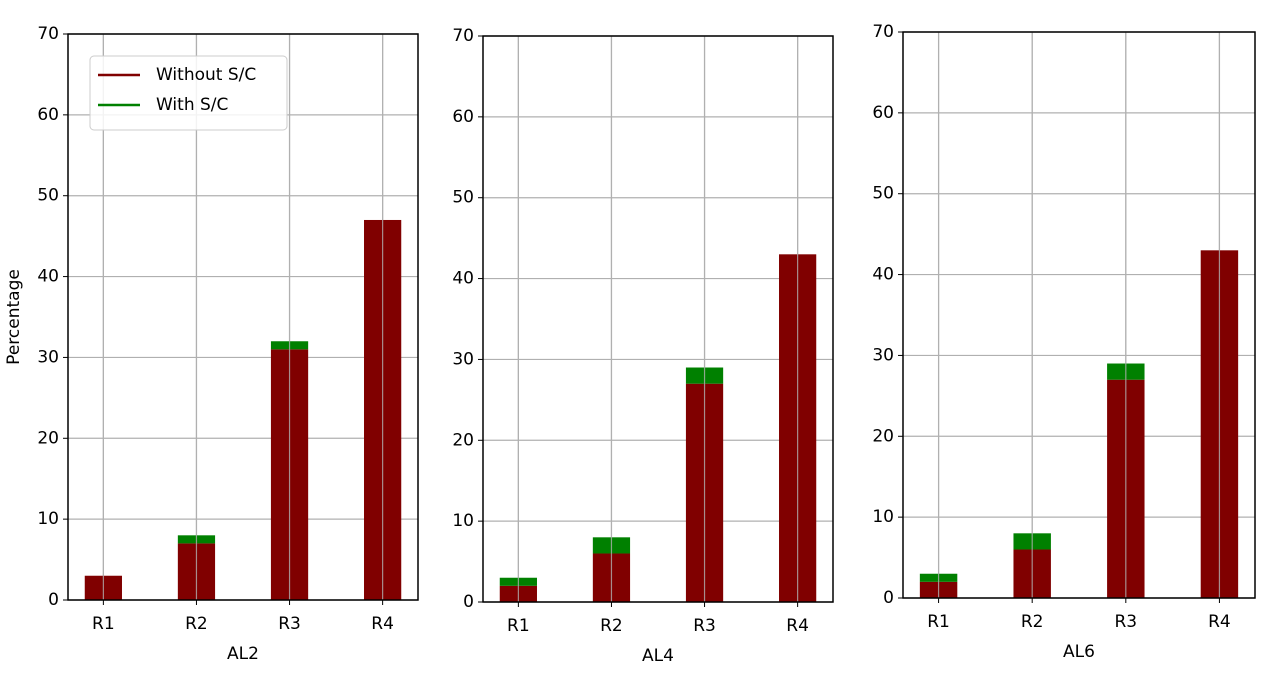 The height and width of the screenshot is (675, 1277). I want to click on x-axis-label: AL6, so click(1079, 652).